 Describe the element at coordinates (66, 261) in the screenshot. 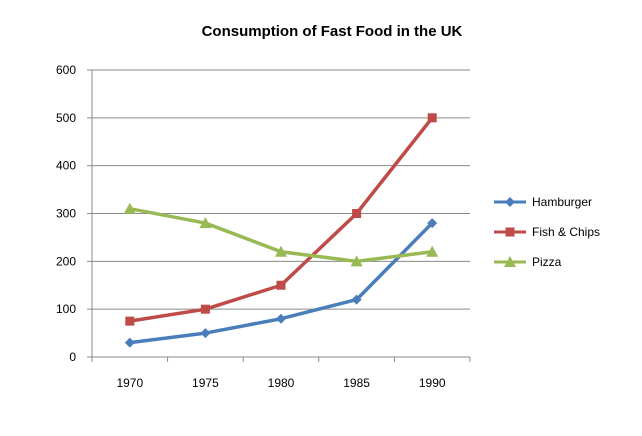

I see `y-tick-label: 200` at that location.